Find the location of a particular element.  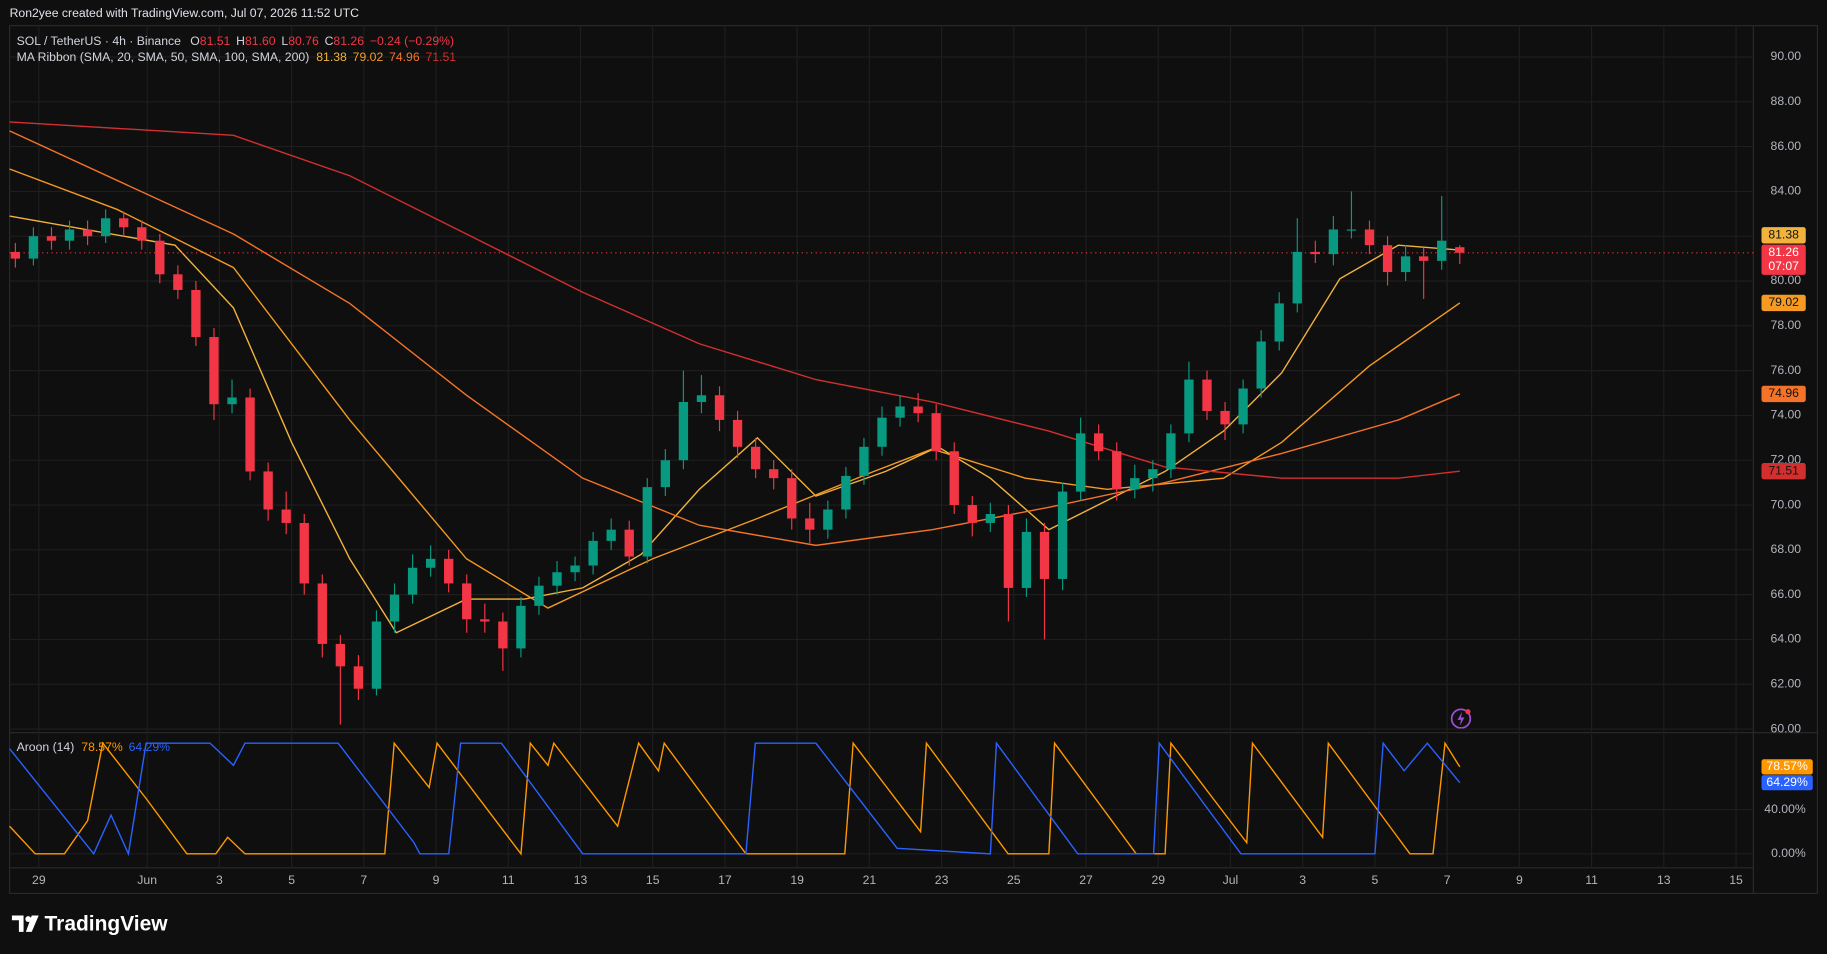

y-tick-label: 72.00 is located at coordinates (1786, 459).